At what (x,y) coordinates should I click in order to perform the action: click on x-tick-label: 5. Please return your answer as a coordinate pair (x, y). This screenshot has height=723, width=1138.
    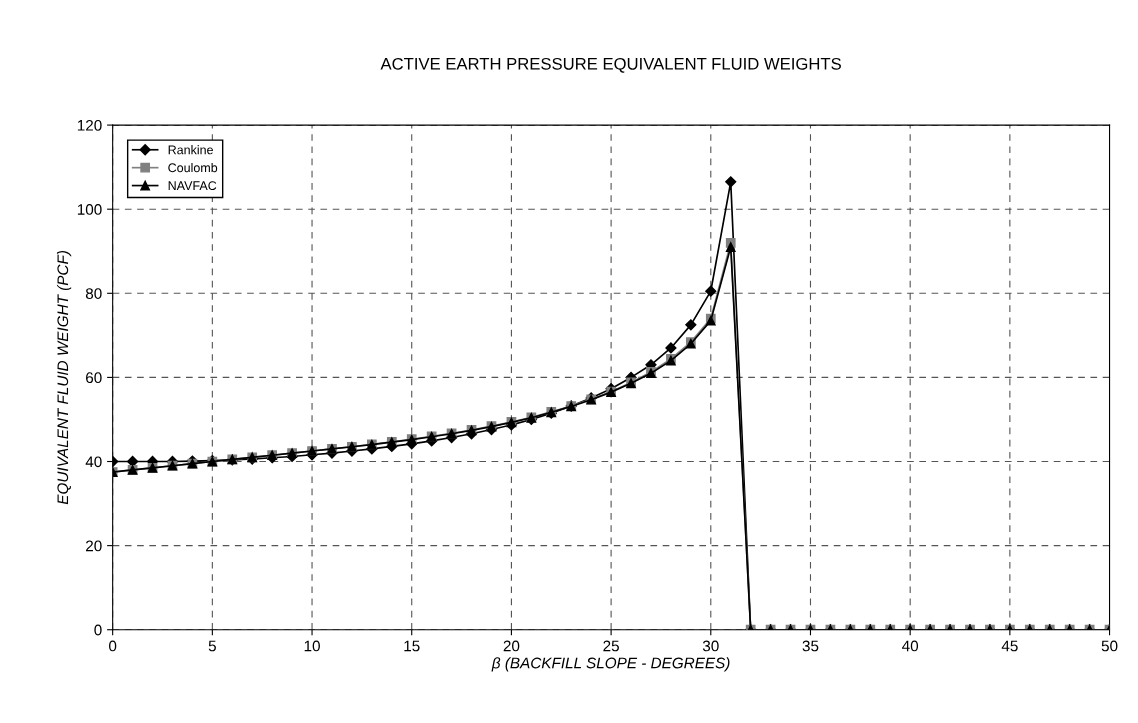
    Looking at the image, I should click on (212, 646).